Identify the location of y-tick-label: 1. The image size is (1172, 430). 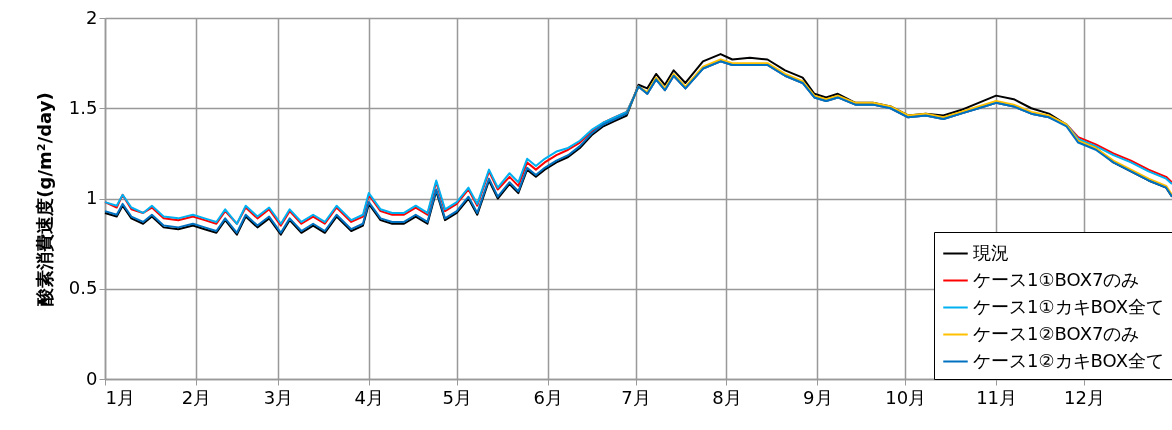
(92, 197).